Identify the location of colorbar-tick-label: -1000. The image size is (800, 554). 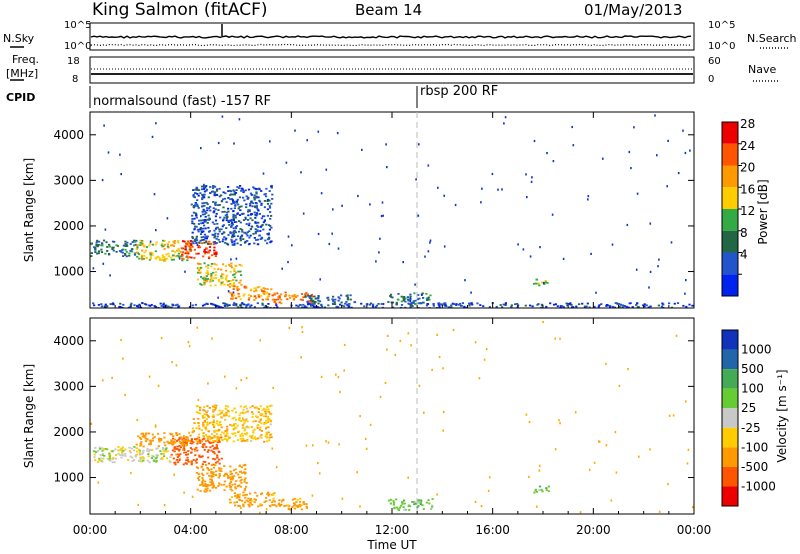
(758, 486).